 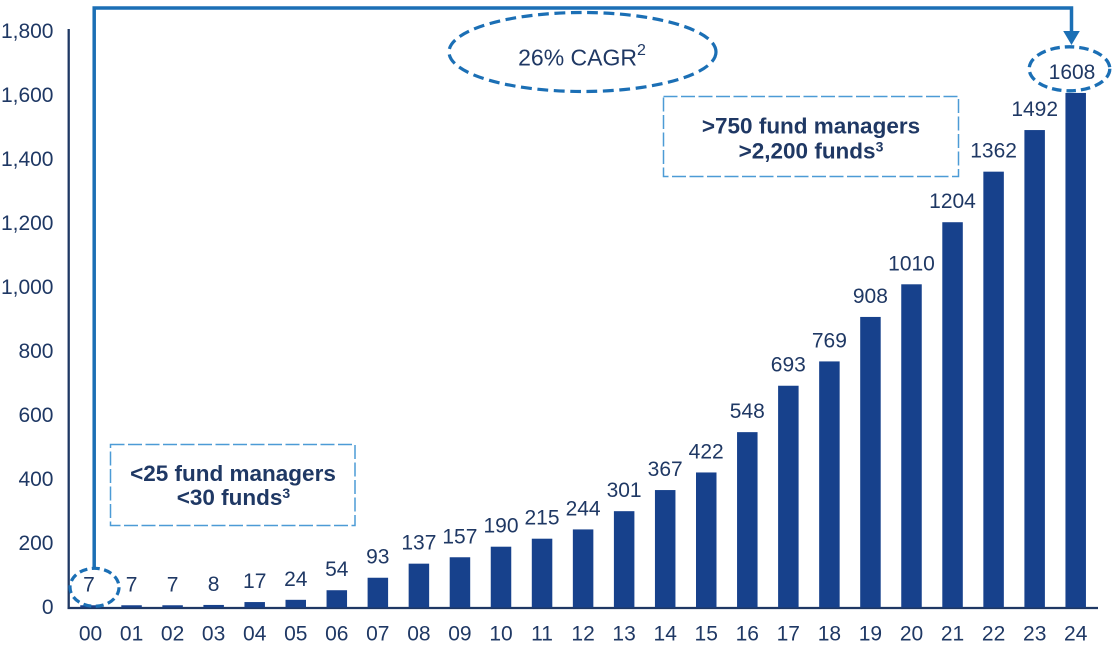 I want to click on svg-text: 04, so click(x=255, y=634).